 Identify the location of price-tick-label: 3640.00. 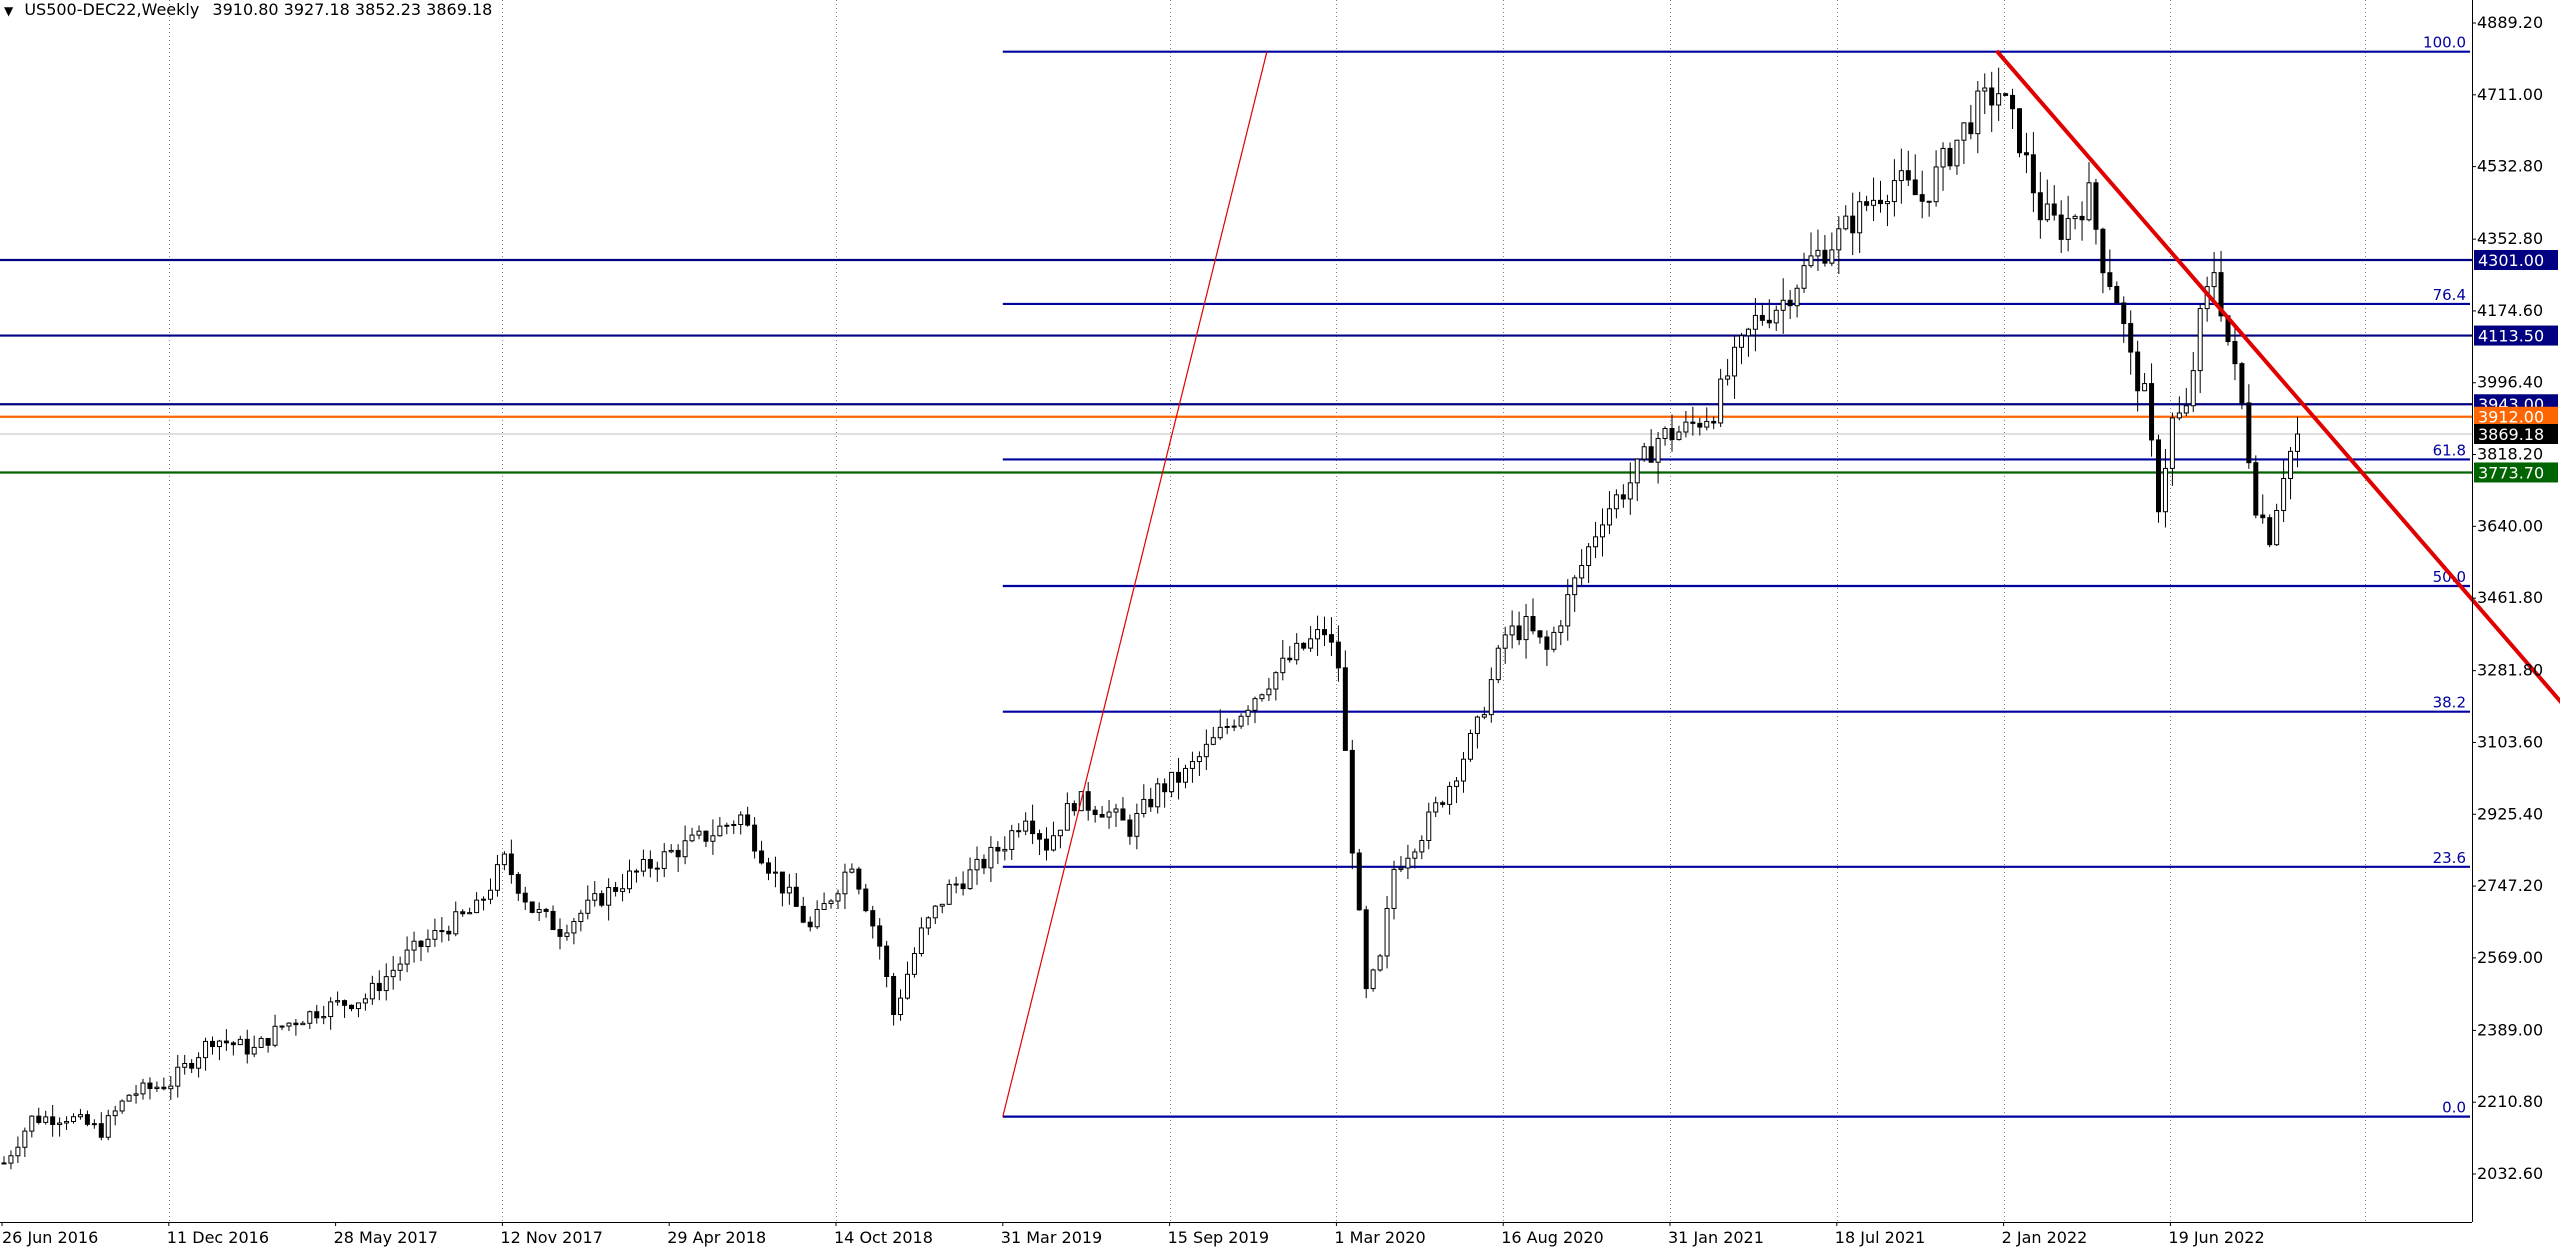
(2510, 525).